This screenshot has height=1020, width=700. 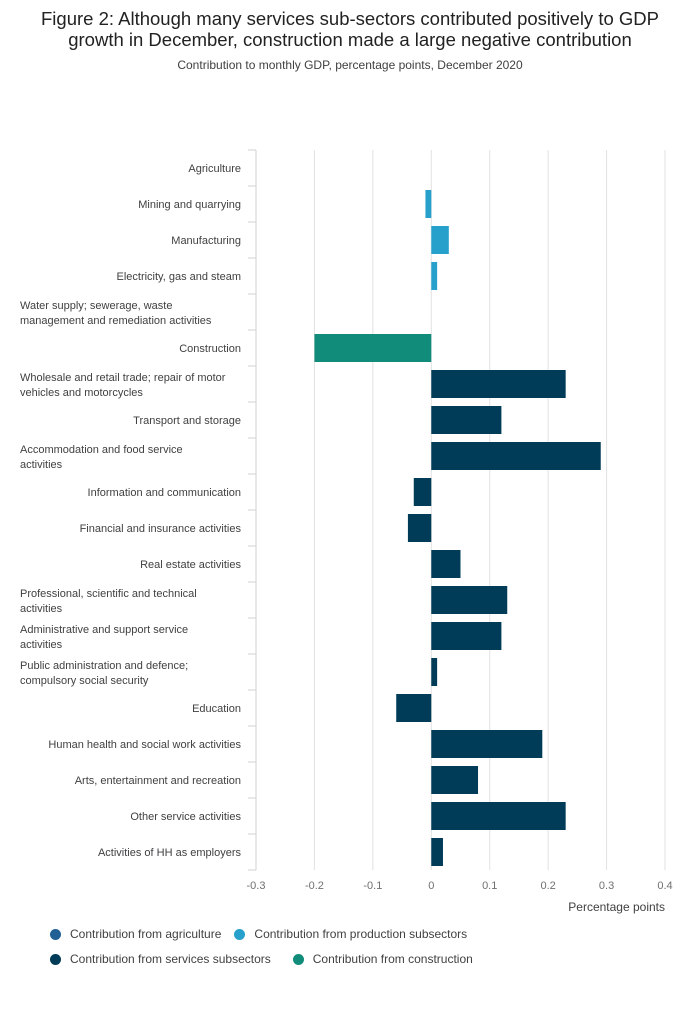 I want to click on legend-item-production: Contribution from production subsectors, so click(x=350, y=934).